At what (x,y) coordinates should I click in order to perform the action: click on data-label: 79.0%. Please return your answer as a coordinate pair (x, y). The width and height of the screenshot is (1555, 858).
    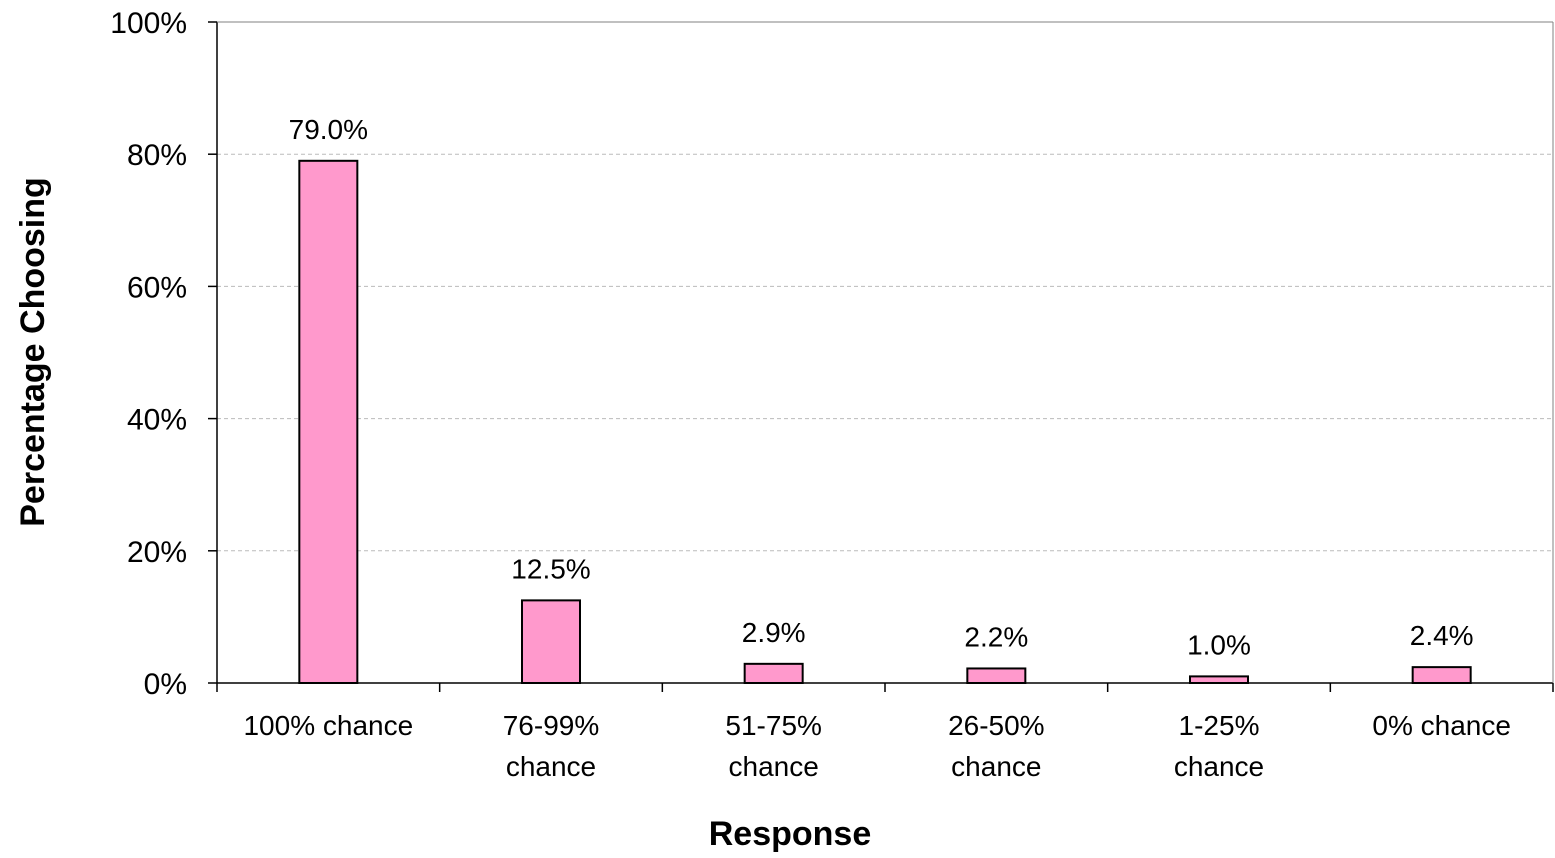
    Looking at the image, I should click on (328, 129).